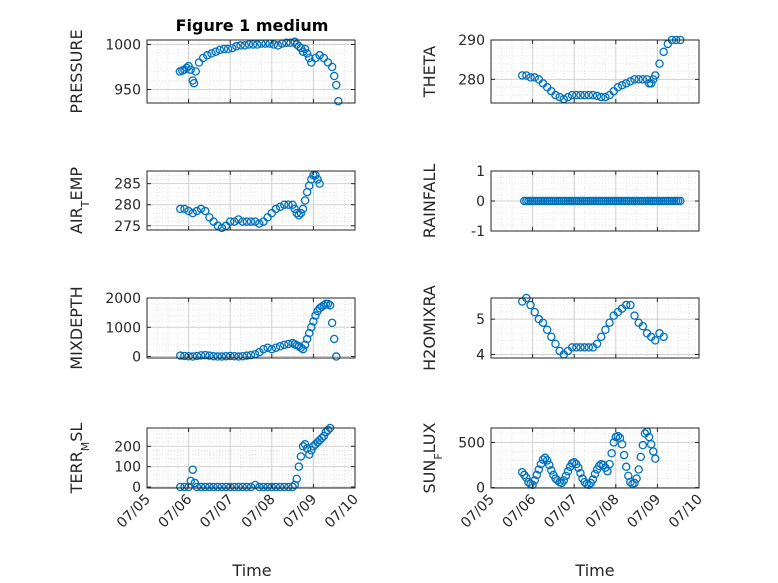 The width and height of the screenshot is (778, 583). What do you see at coordinates (127, 447) in the screenshot?
I see `y-tick-label: 200` at bounding box center [127, 447].